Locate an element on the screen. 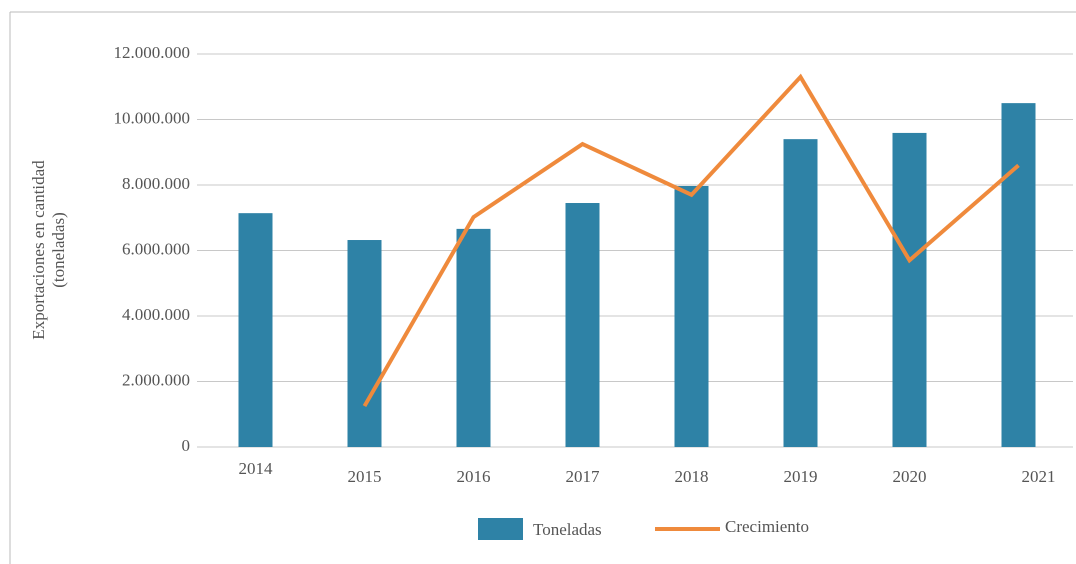 This screenshot has height=564, width=1076. x-tick-label: 2016 is located at coordinates (474, 476).